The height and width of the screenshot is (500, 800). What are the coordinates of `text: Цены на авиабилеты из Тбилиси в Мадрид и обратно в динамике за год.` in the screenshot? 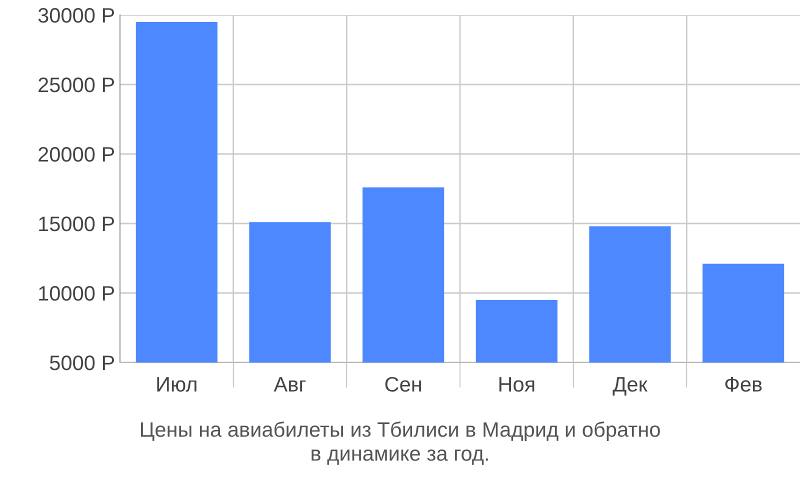 It's located at (400, 443).